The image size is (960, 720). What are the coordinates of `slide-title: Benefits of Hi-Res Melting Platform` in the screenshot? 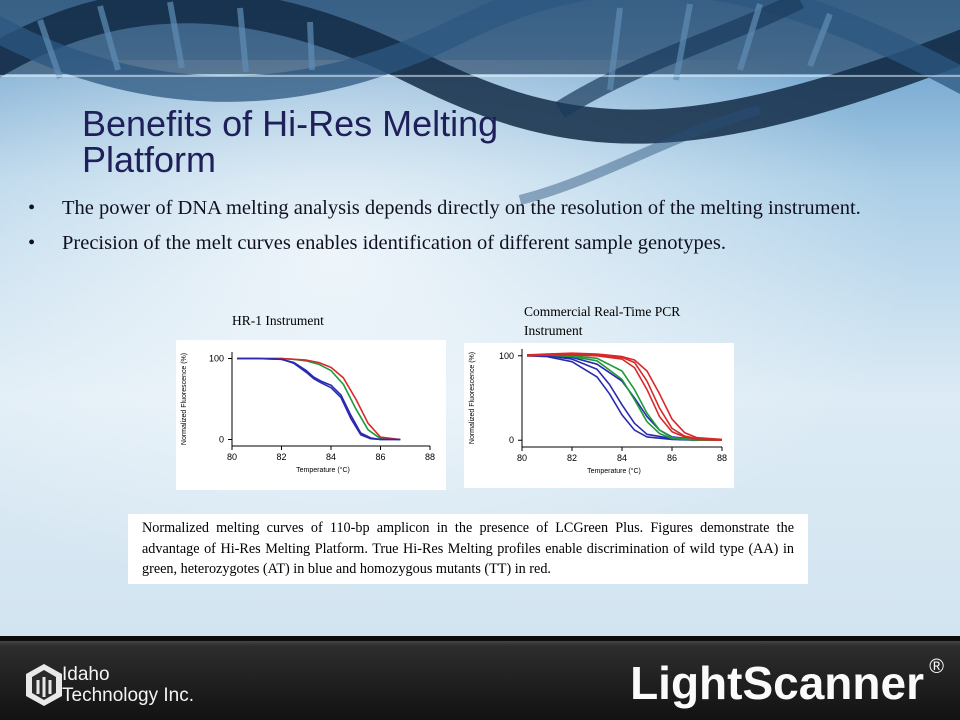 It's located at (290, 141).